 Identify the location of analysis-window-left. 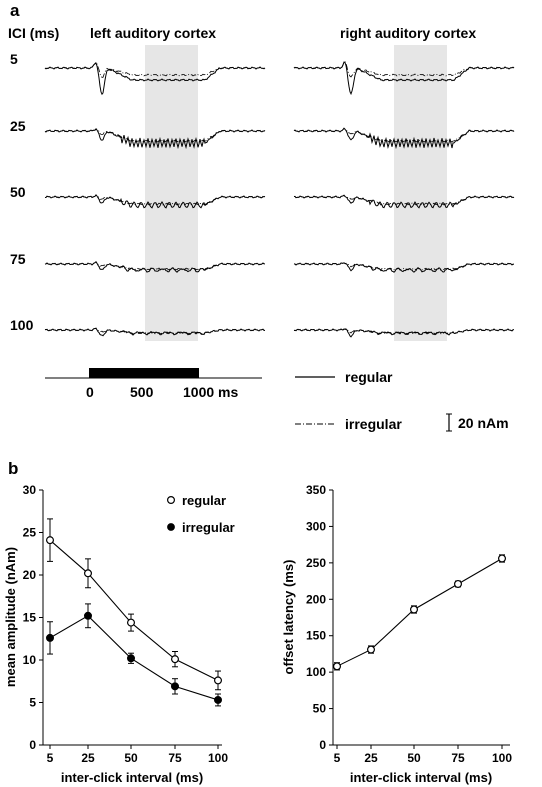
(171, 193).